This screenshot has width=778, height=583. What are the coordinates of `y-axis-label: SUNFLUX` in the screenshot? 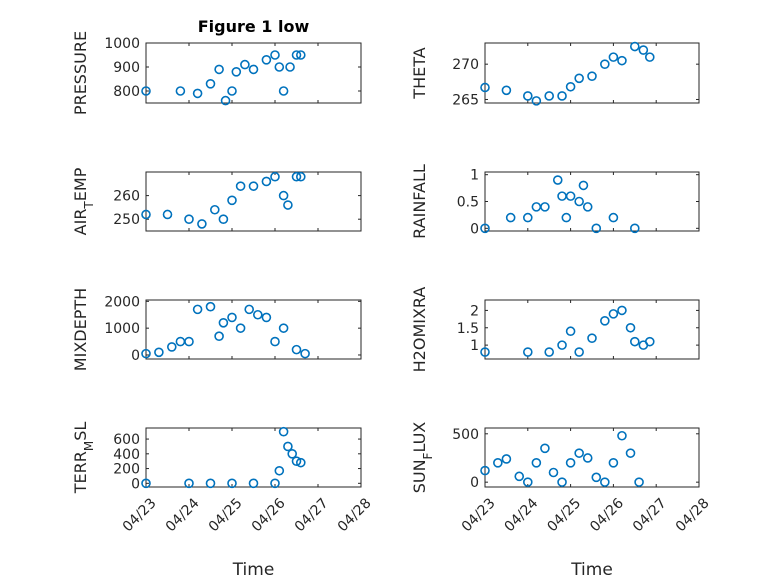 It's located at (422, 458).